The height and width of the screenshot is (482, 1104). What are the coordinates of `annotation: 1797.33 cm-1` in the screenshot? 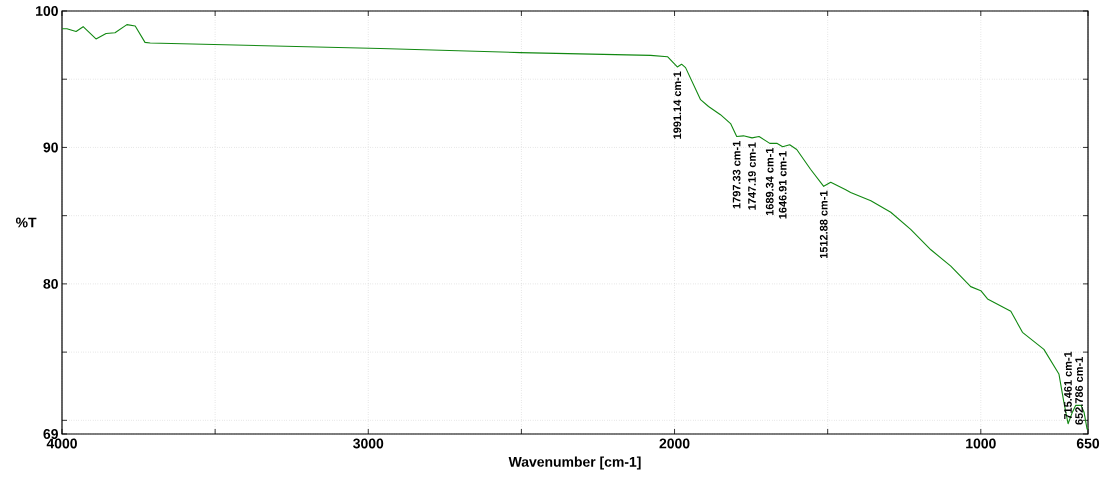 It's located at (736, 175).